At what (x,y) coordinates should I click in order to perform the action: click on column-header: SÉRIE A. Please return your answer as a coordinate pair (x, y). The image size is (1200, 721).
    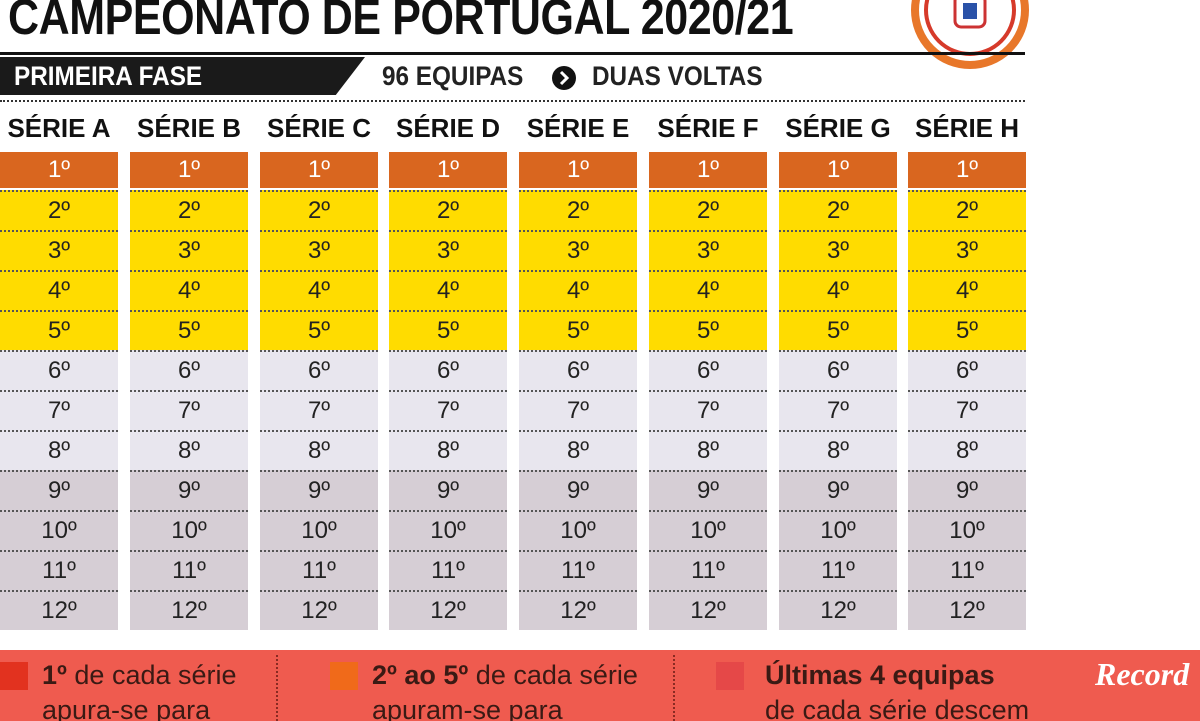
    Looking at the image, I should click on (59, 128).